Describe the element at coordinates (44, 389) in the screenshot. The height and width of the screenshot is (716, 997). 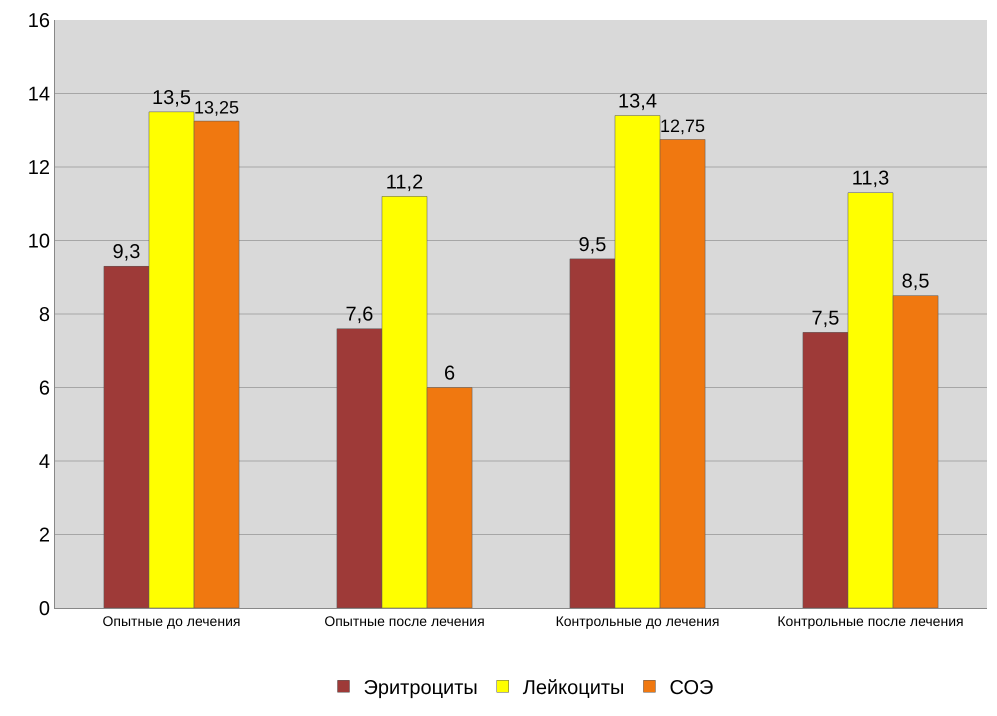
I see `y-tick-label: 6` at that location.